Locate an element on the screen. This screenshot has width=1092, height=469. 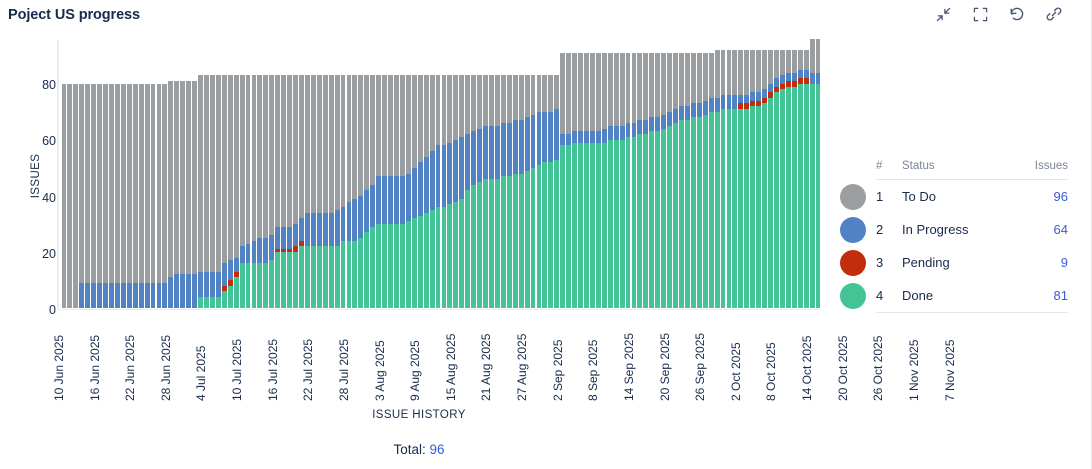
legend-row: 2 In Progress 64 is located at coordinates (954, 229).